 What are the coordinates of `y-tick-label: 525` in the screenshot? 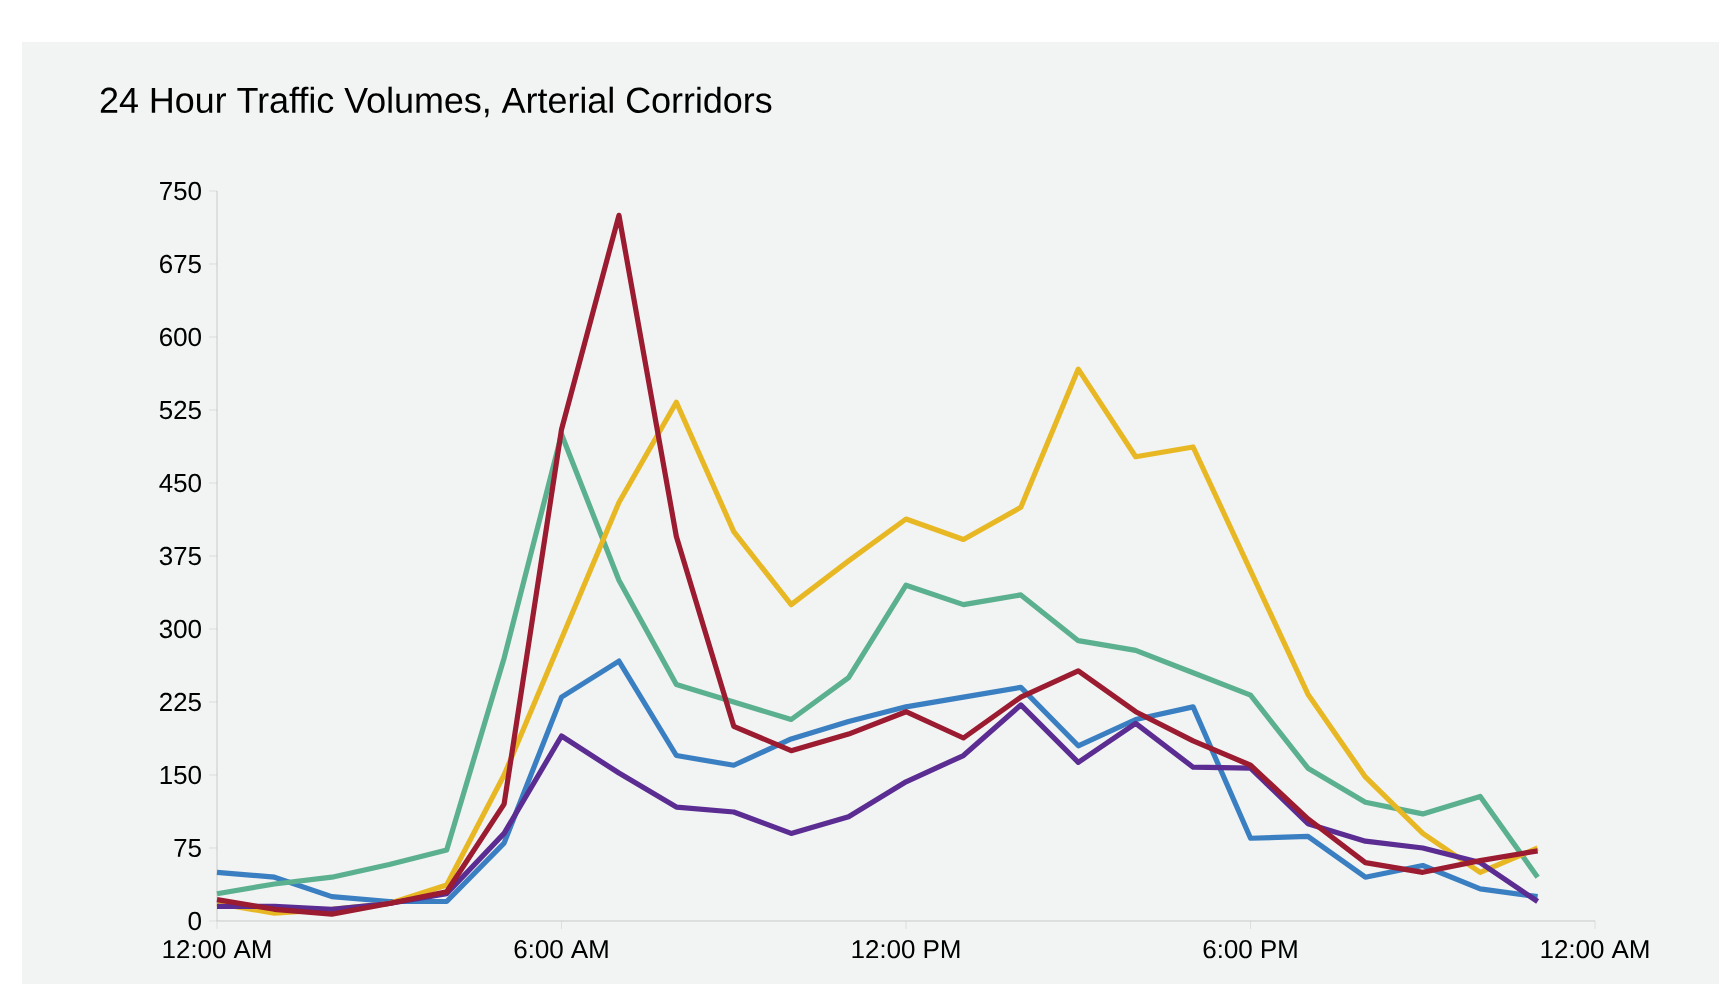 It's located at (180, 410).